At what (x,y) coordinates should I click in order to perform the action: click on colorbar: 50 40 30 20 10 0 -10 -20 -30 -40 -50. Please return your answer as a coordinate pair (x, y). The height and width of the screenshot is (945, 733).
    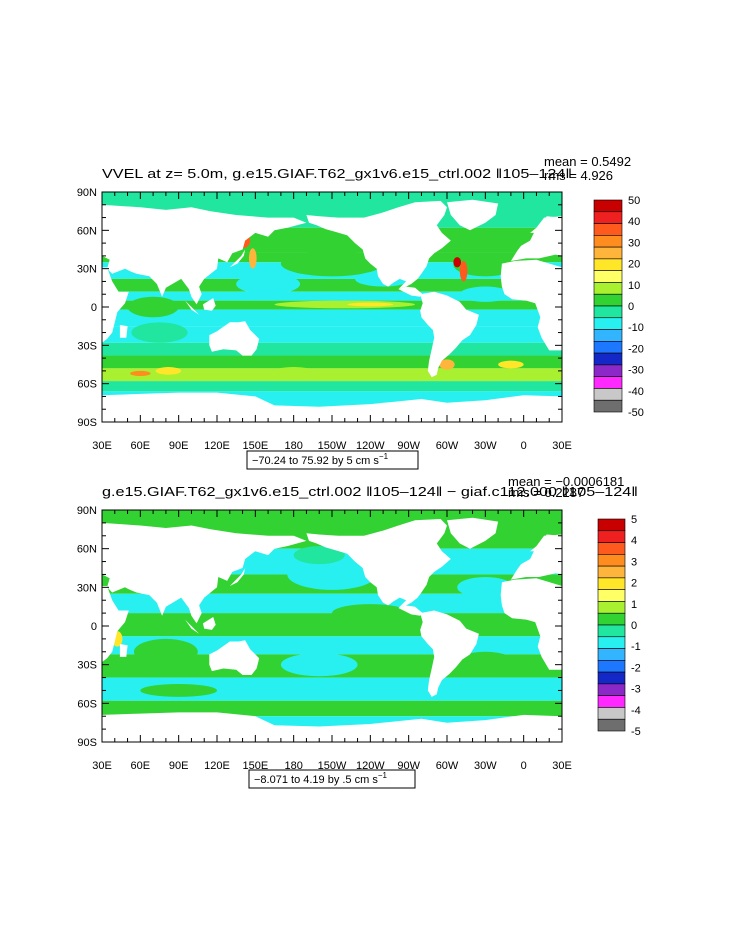
    Looking at the image, I should click on (618, 307).